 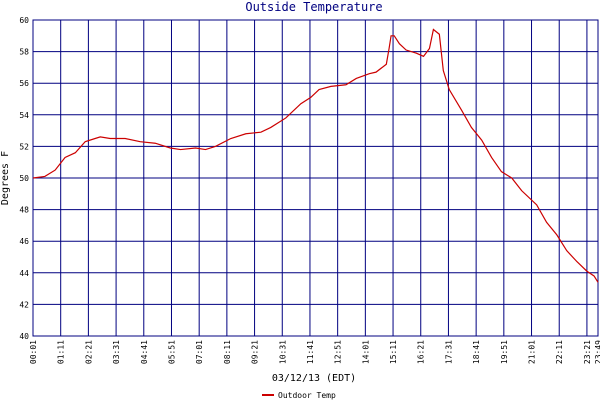 What do you see at coordinates (338, 352) in the screenshot?
I see `x-tick-label: 12:51` at bounding box center [338, 352].